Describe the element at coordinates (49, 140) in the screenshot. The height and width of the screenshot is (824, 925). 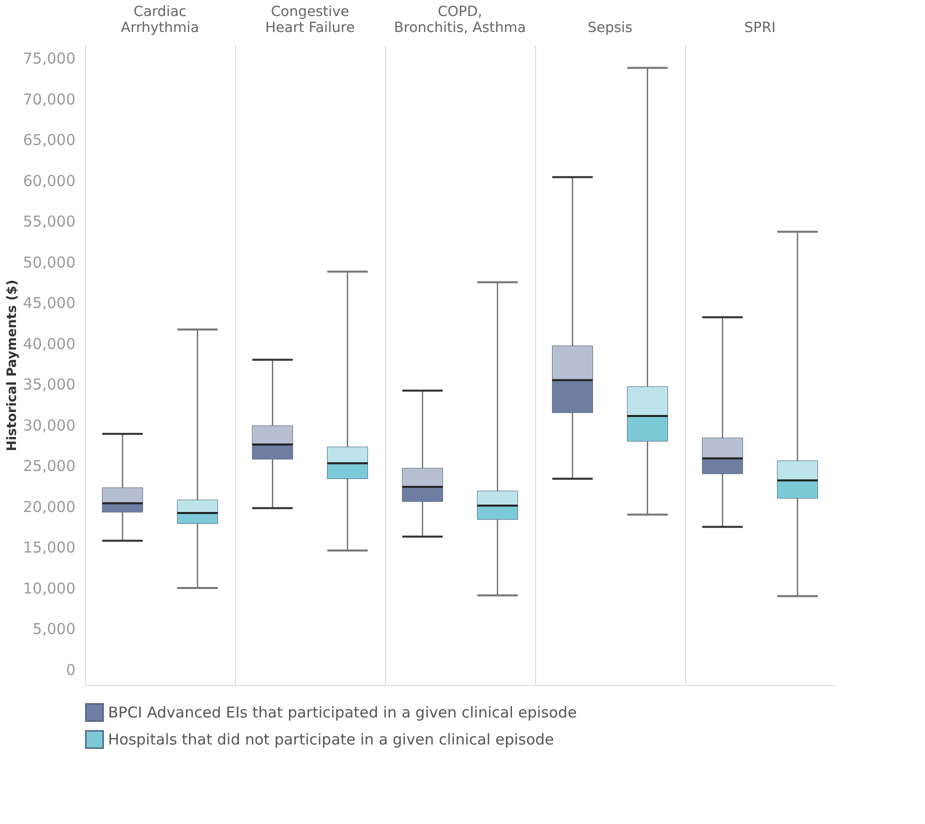
I see `y-tick-label: 65,000` at that location.